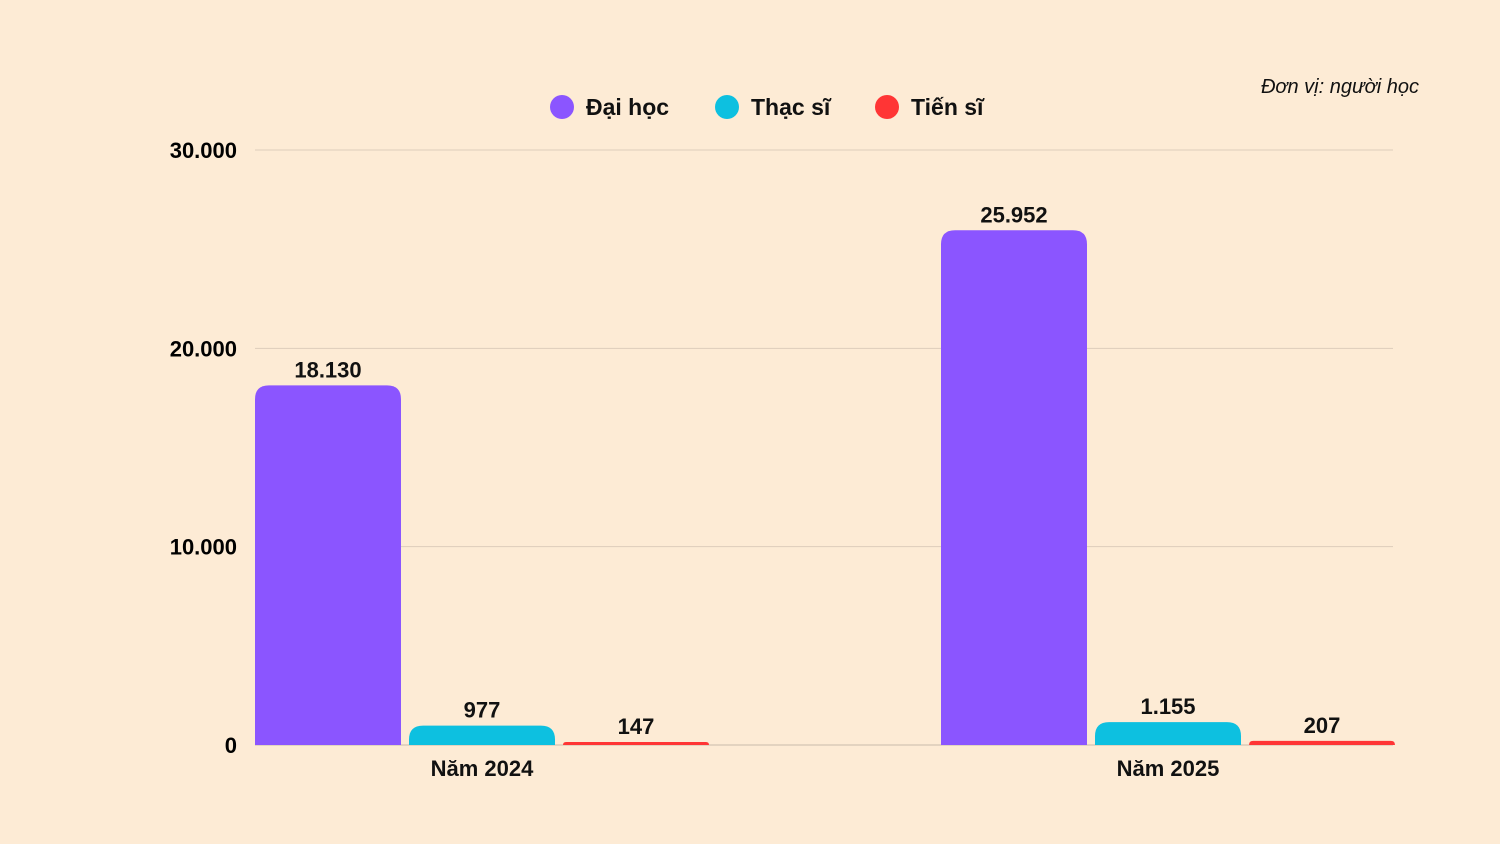 This screenshot has width=1500, height=844. I want to click on bar-value-label: 1.155, so click(1167, 706).